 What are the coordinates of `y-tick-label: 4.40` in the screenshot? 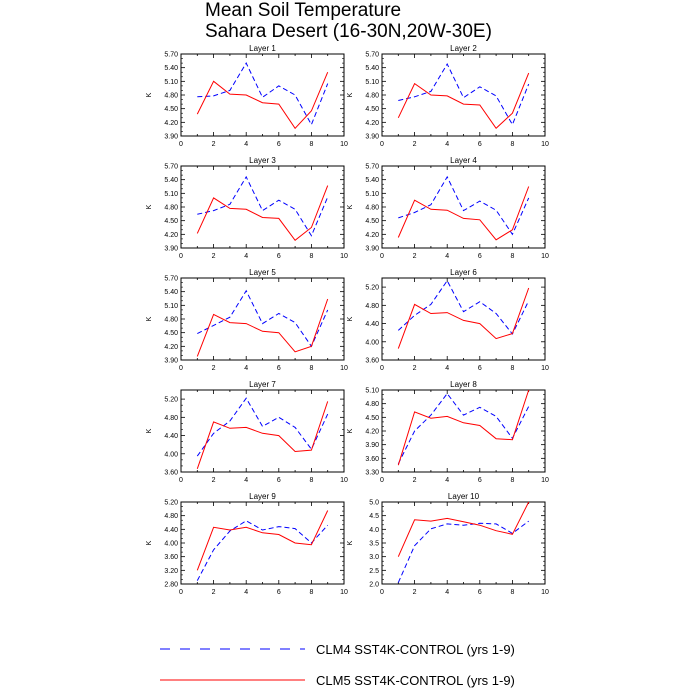 It's located at (372, 324).